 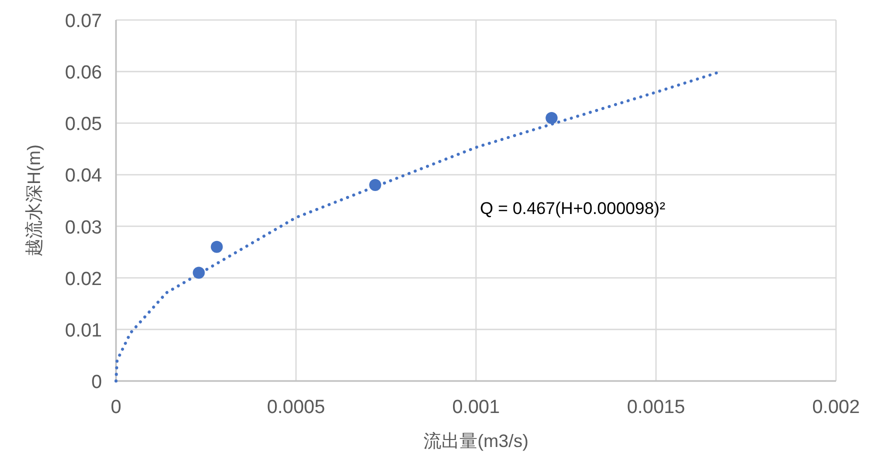 I want to click on x-tick-label: 0.002, so click(x=836, y=407).